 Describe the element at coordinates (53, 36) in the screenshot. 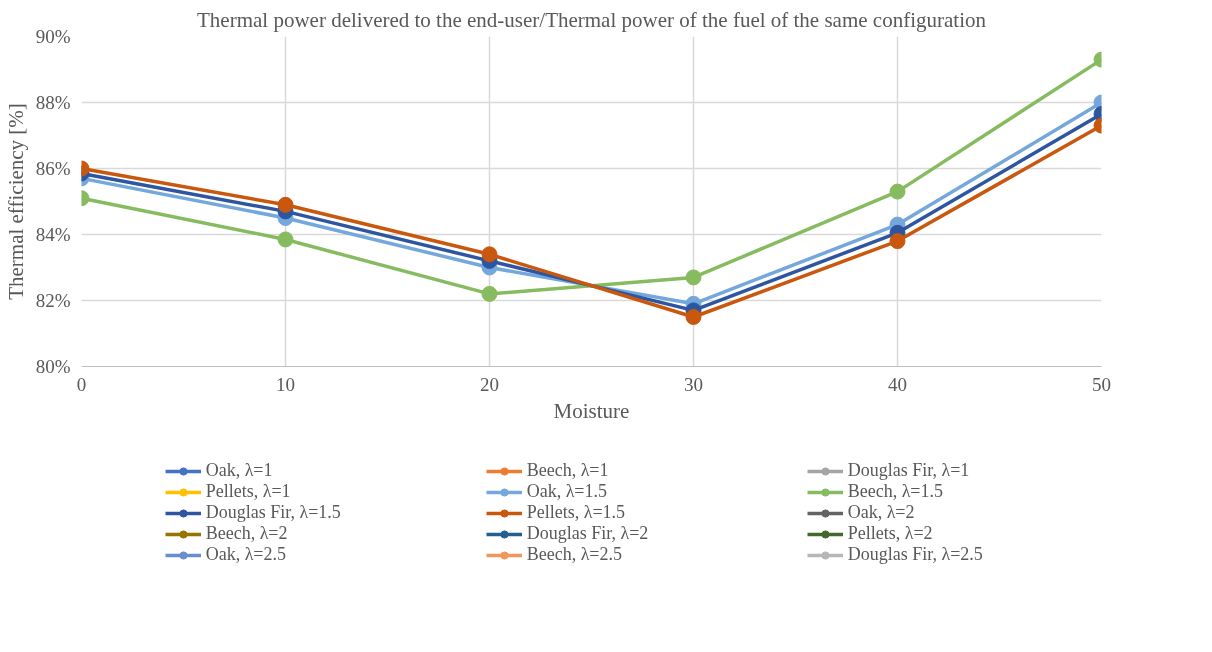

I see `y-tick-label: 90%` at that location.